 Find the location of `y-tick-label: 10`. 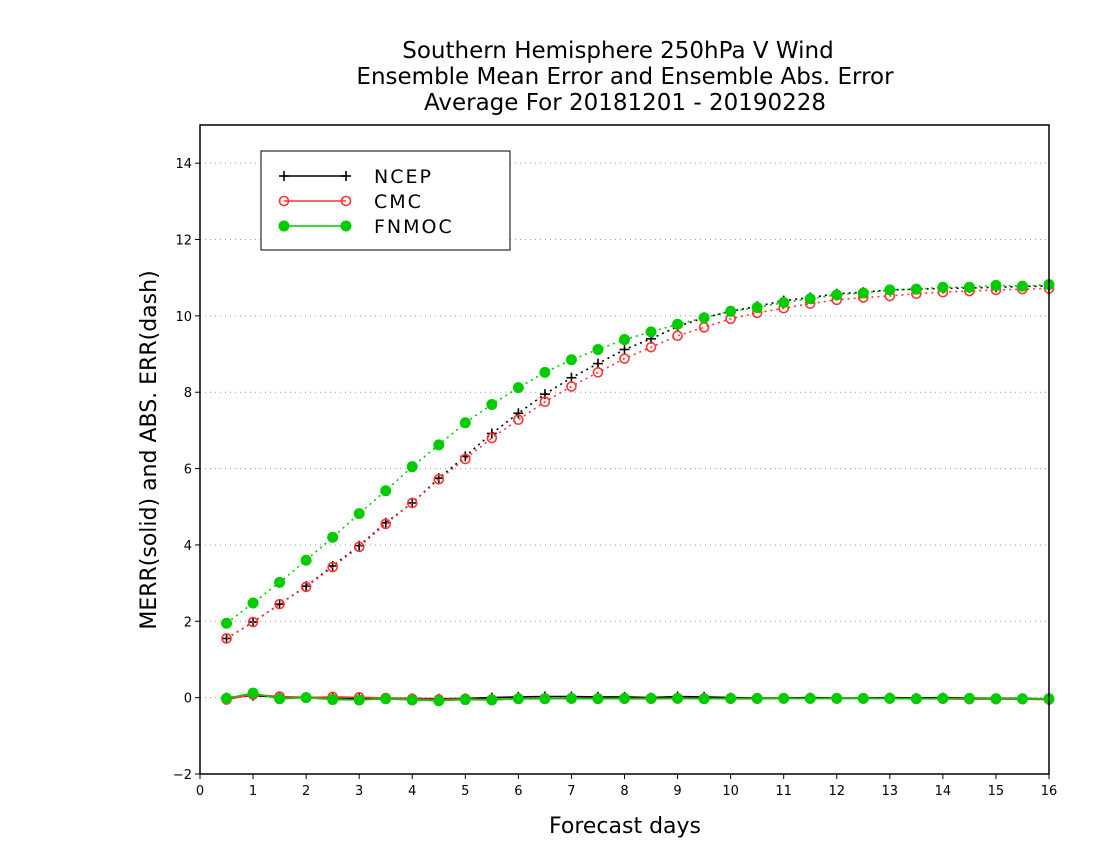

y-tick-label: 10 is located at coordinates (183, 317).